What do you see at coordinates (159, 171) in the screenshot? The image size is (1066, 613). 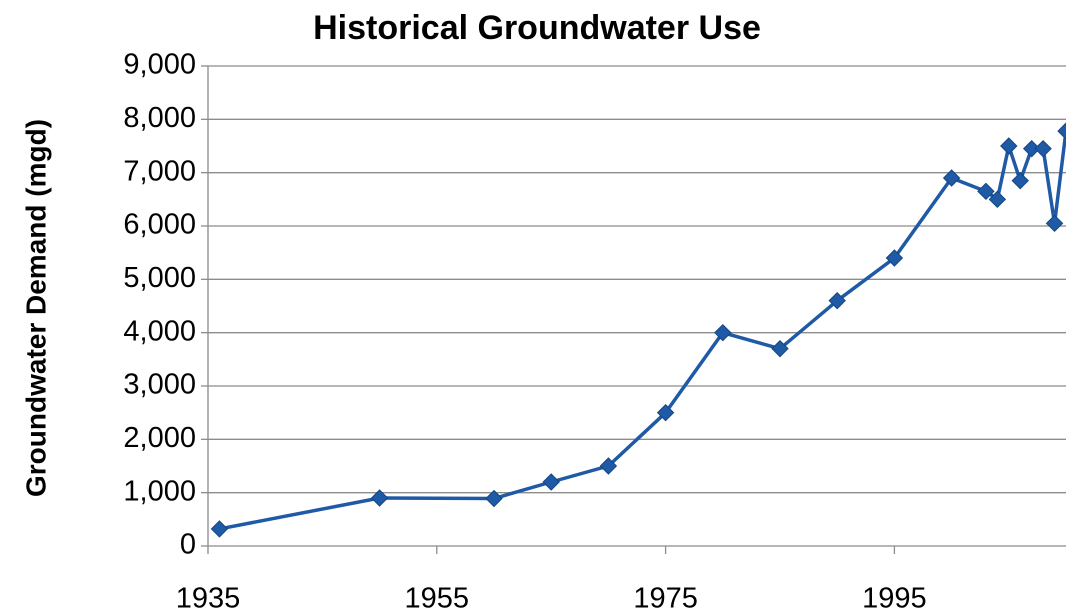 I see `y-tick-label: 7,000` at bounding box center [159, 171].